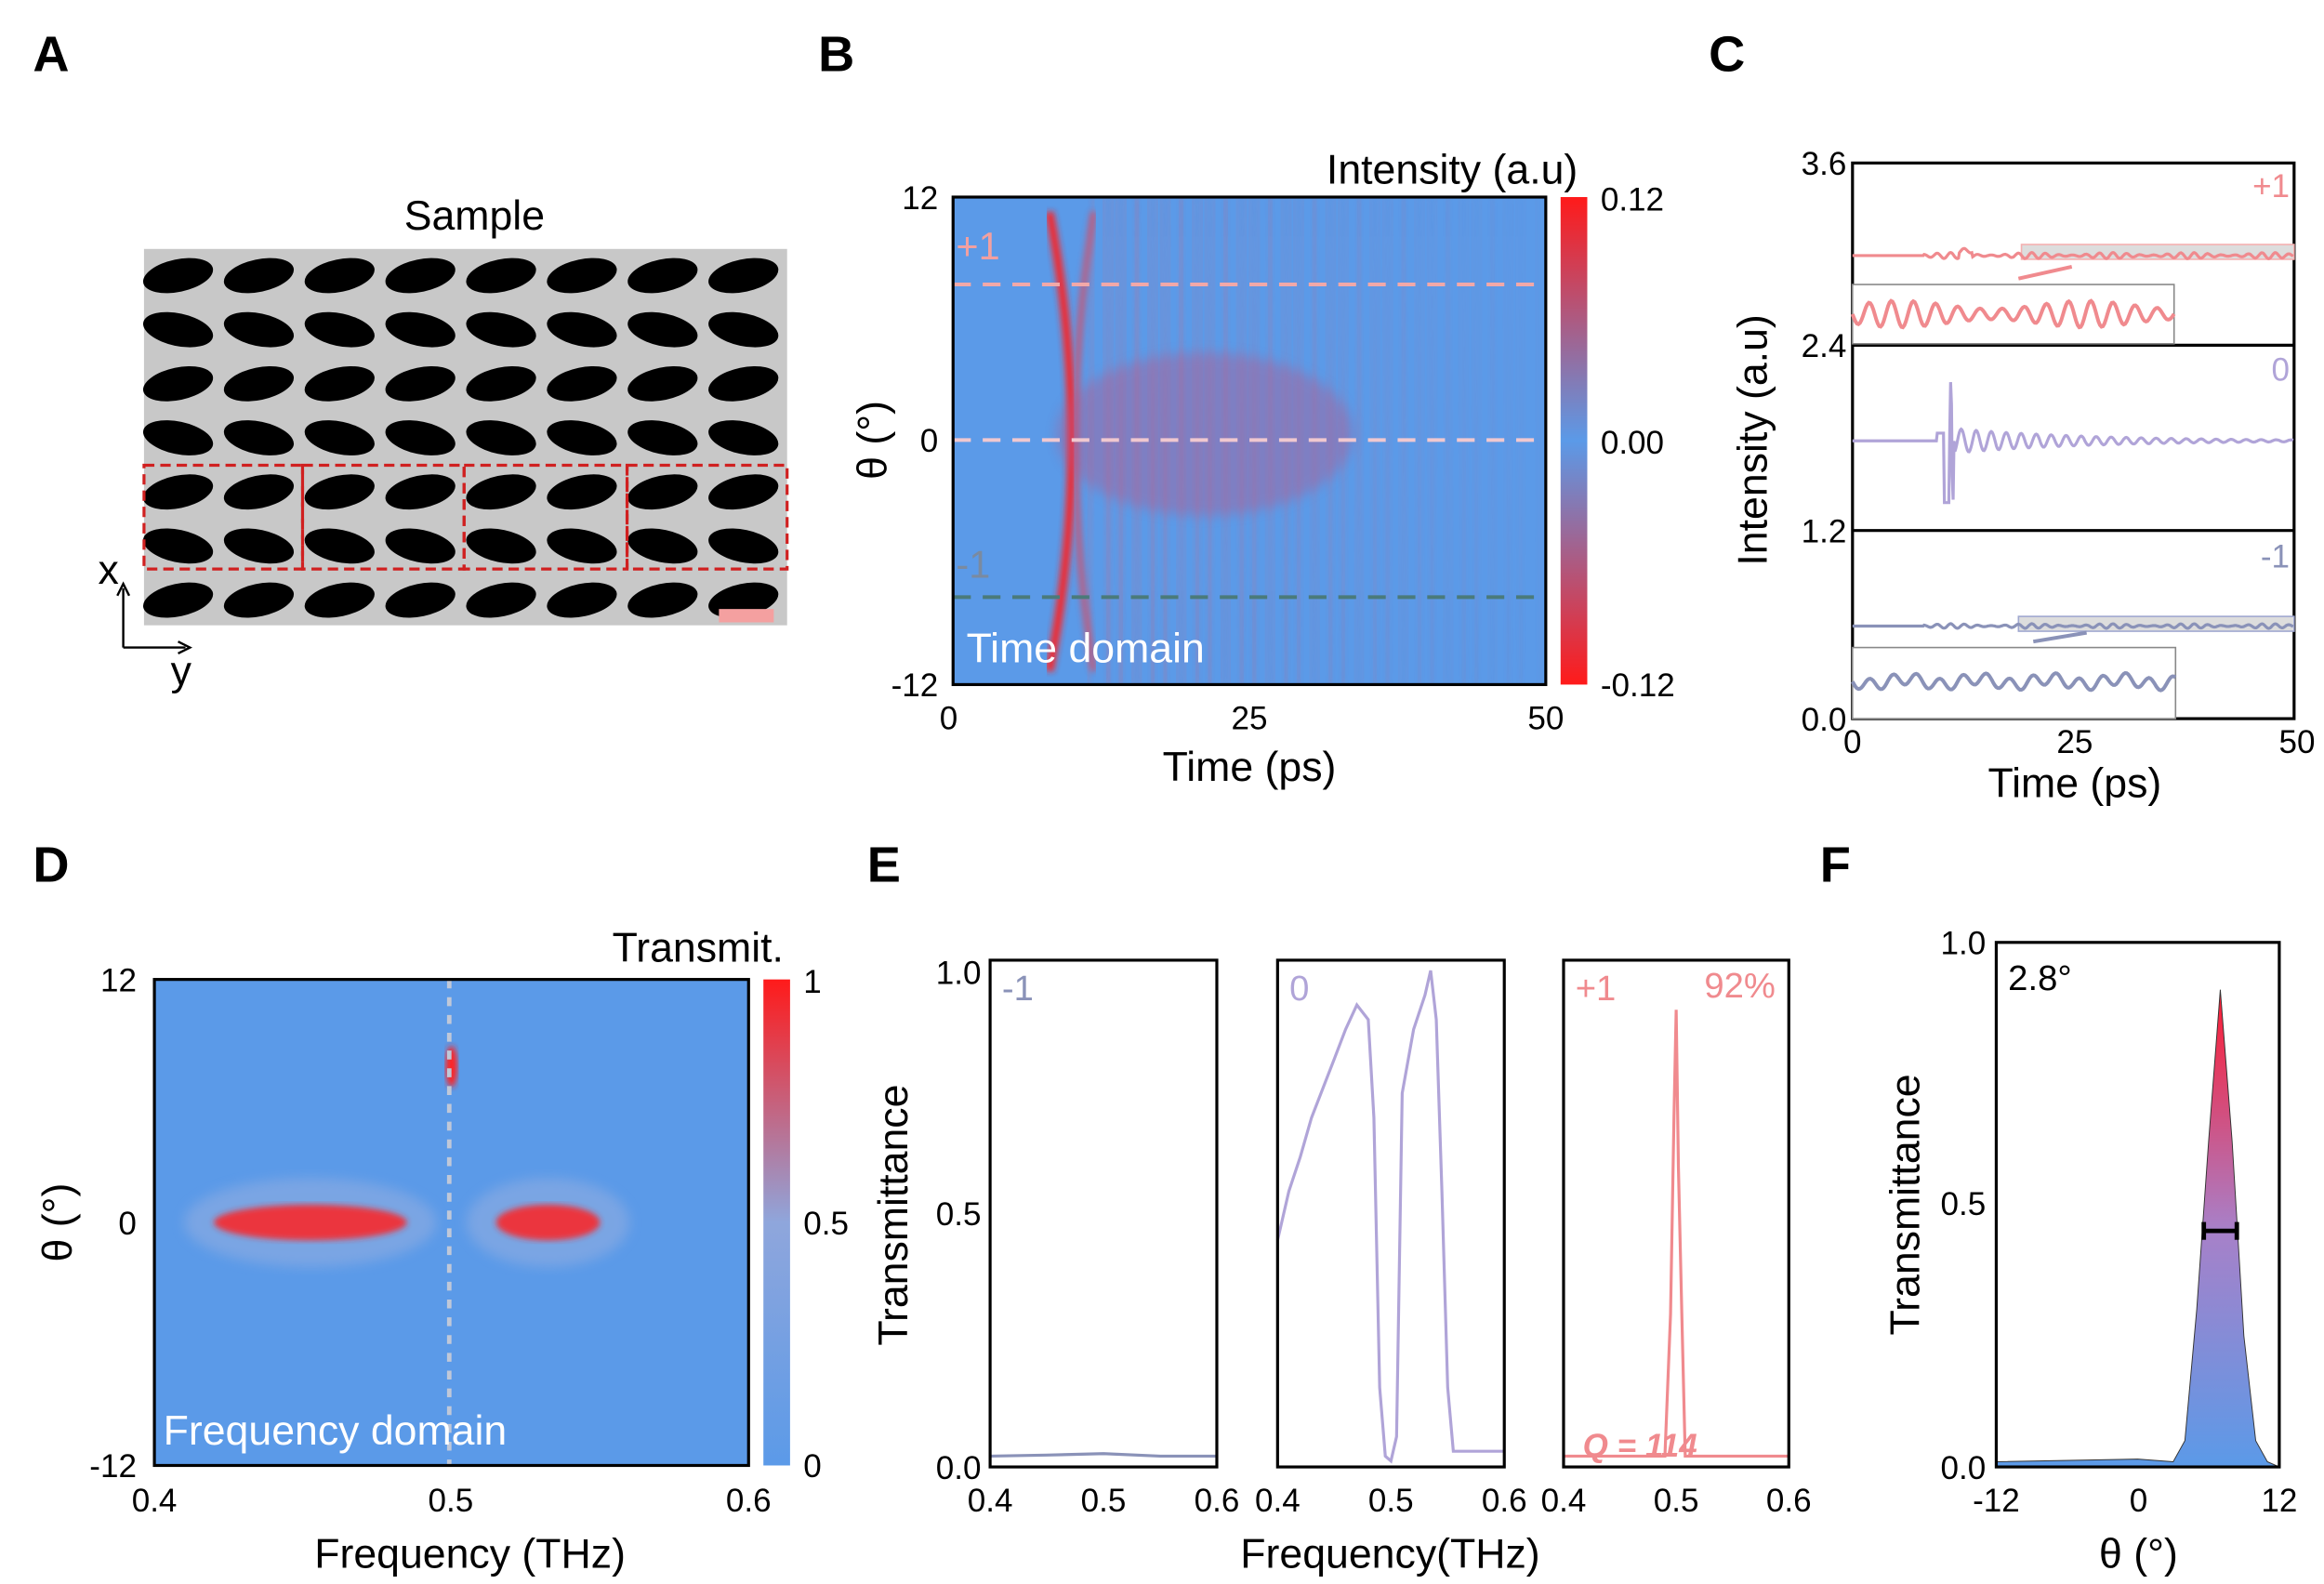 The width and height of the screenshot is (2324, 1584). What do you see at coordinates (460, 437) in the screenshot?
I see `pillar-array` at bounding box center [460, 437].